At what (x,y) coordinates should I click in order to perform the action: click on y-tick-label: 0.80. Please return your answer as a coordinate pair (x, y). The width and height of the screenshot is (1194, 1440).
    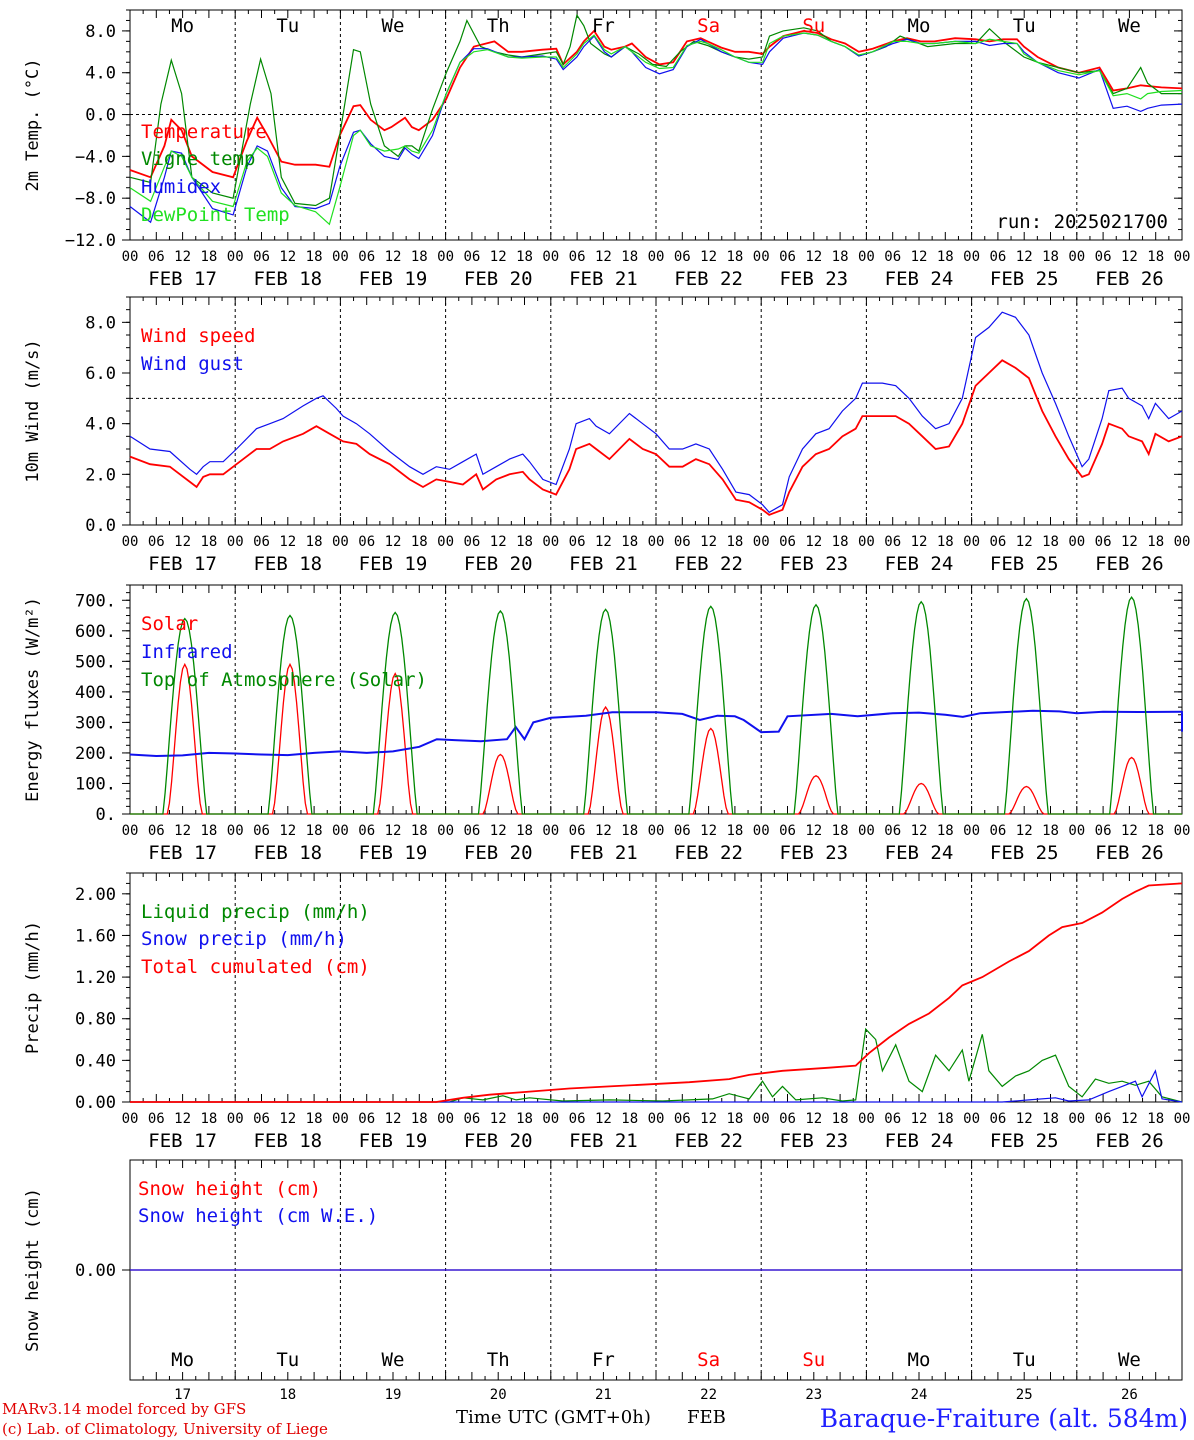
    Looking at the image, I should click on (95, 1020).